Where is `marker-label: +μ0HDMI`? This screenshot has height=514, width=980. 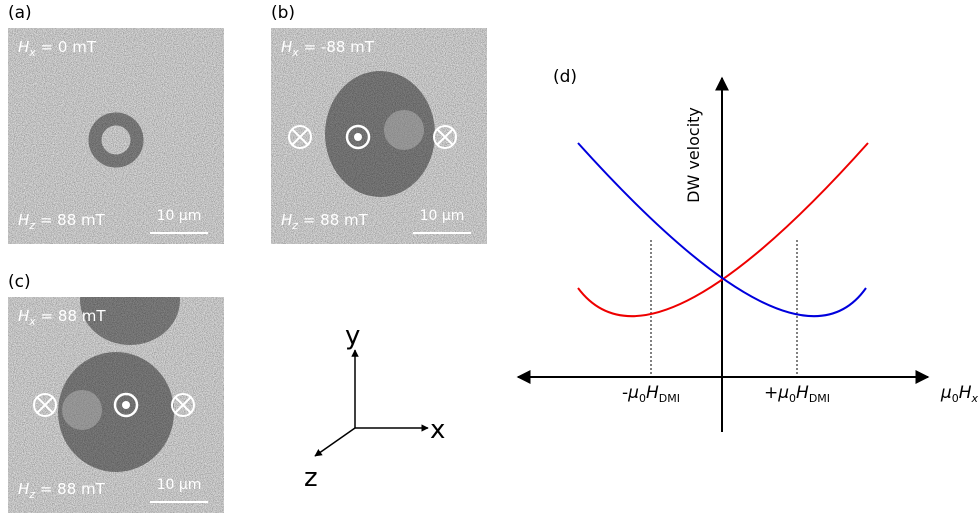 marker-label: +μ0HDMI is located at coordinates (797, 394).